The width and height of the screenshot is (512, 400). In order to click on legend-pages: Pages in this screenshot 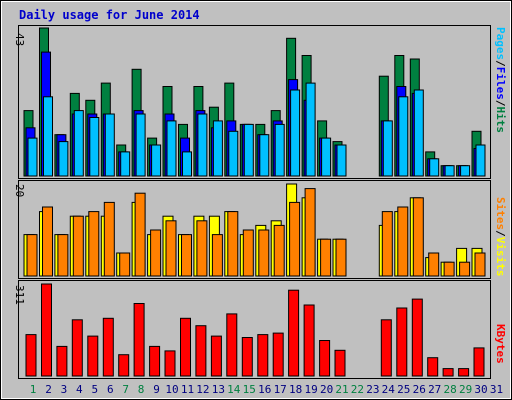, I will do `click(500, 43)`.